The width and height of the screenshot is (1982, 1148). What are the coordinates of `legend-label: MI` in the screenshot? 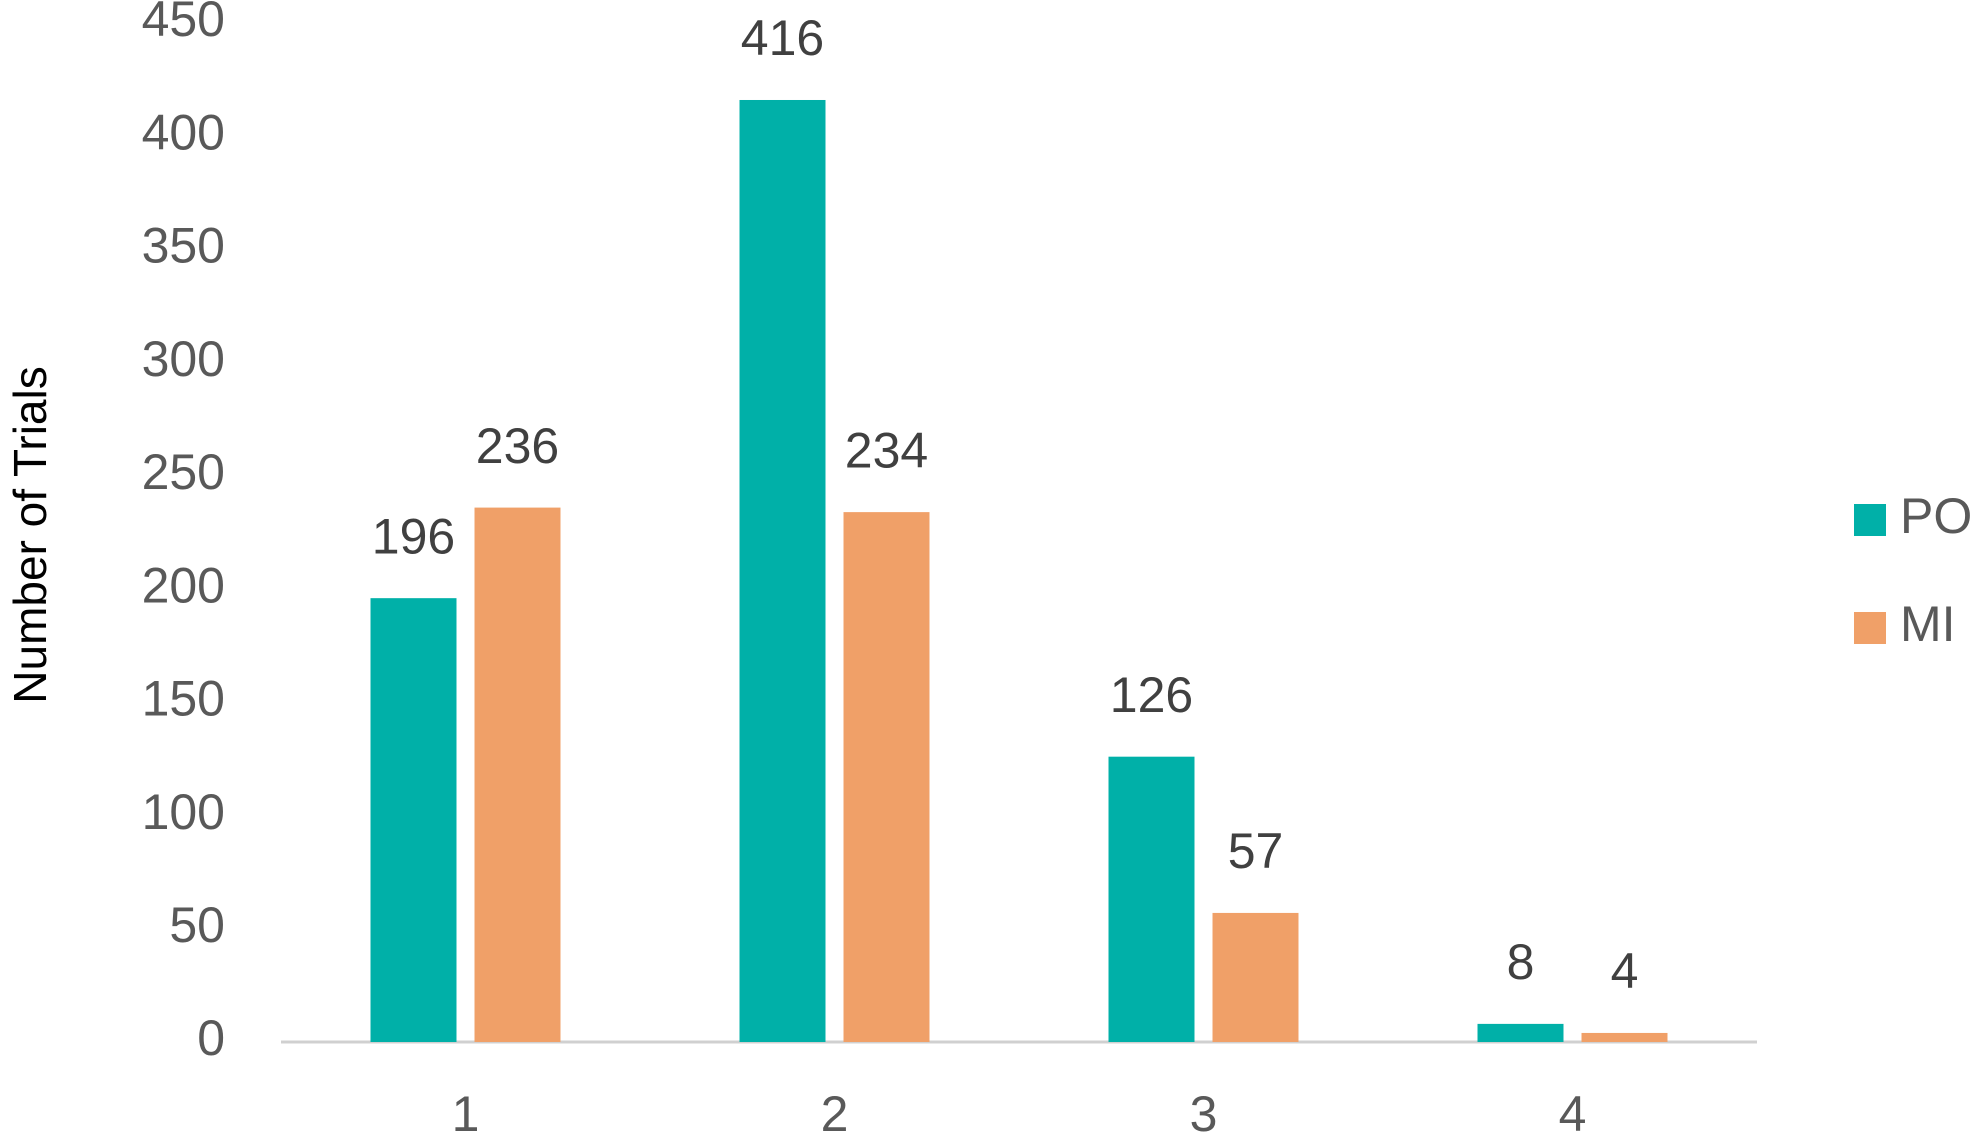 It's located at (1928, 624).